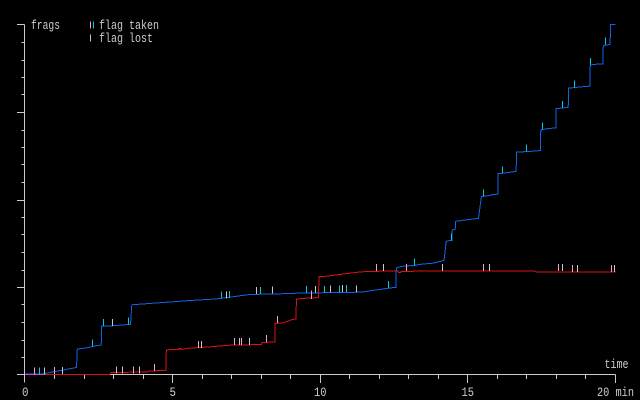 This screenshot has width=640, height=400. What do you see at coordinates (129, 25) in the screenshot?
I see `svg-text: flag taken` at bounding box center [129, 25].